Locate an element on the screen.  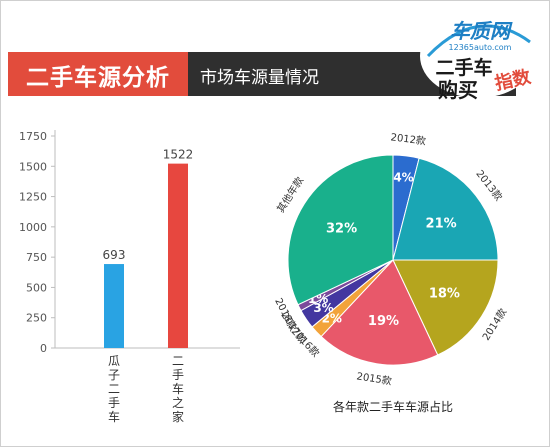
y-tick-label: 0 is located at coordinates (43, 348).